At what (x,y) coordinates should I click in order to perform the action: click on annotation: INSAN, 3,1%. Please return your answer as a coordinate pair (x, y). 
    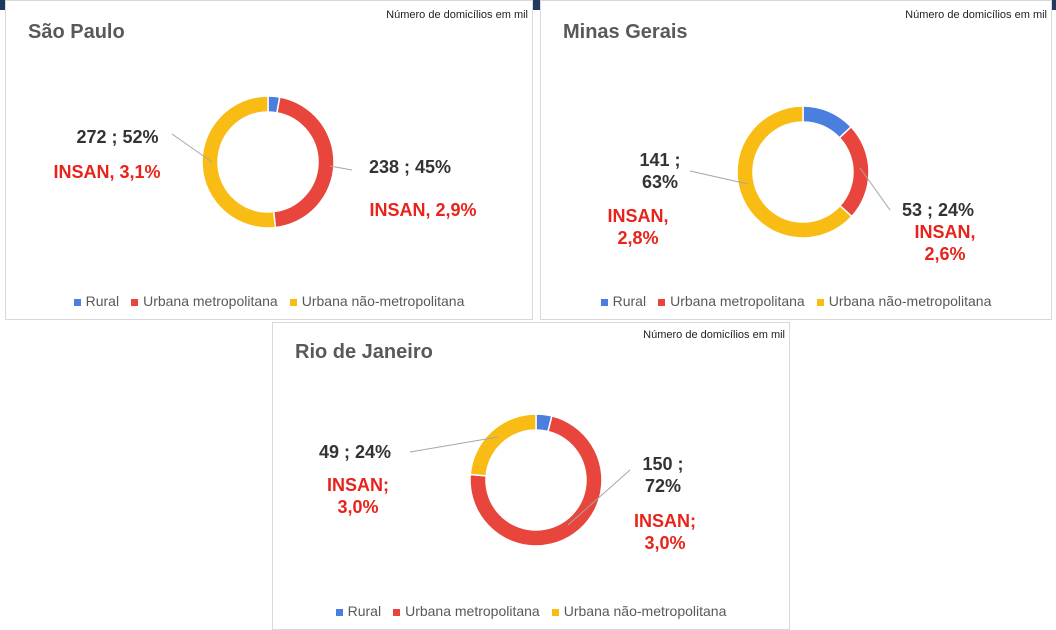
    Looking at the image, I should click on (107, 172).